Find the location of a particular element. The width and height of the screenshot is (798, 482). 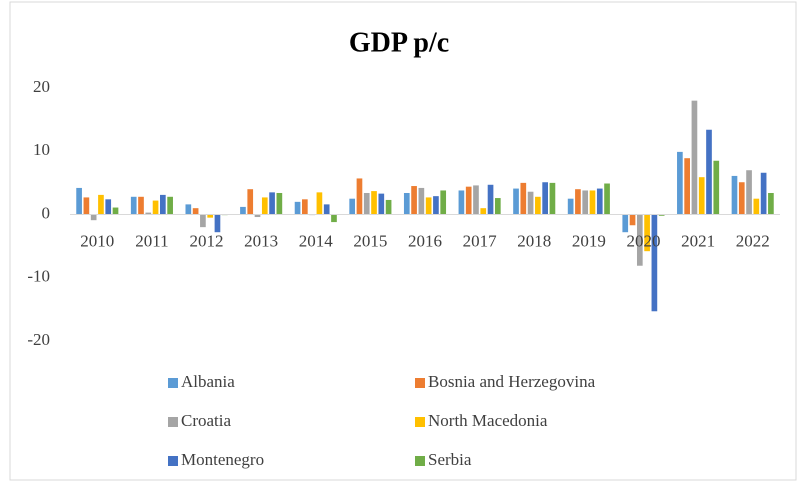

x-tick-label: 2012 is located at coordinates (207, 240).